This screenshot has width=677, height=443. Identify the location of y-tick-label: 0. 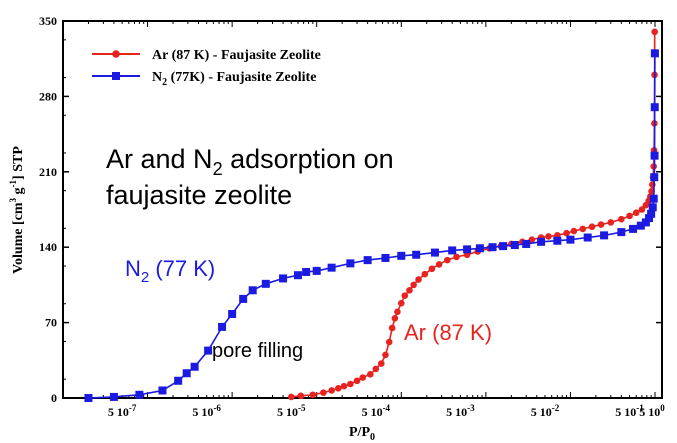
(54, 398).